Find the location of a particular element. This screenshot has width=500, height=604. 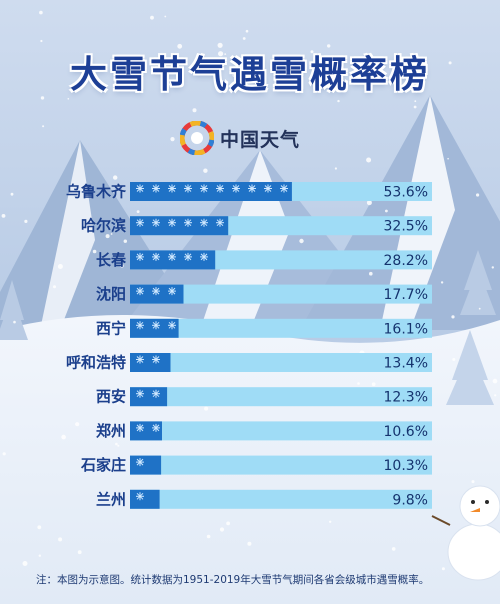

value-label: 12.3% is located at coordinates (406, 398).